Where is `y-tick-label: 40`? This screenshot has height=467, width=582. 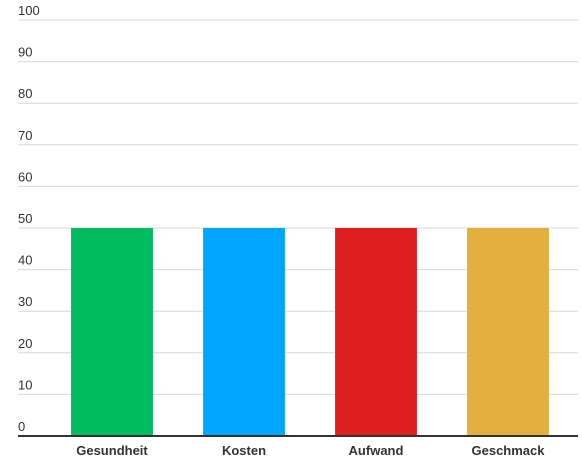
y-tick-label: 40 is located at coordinates (25, 260).